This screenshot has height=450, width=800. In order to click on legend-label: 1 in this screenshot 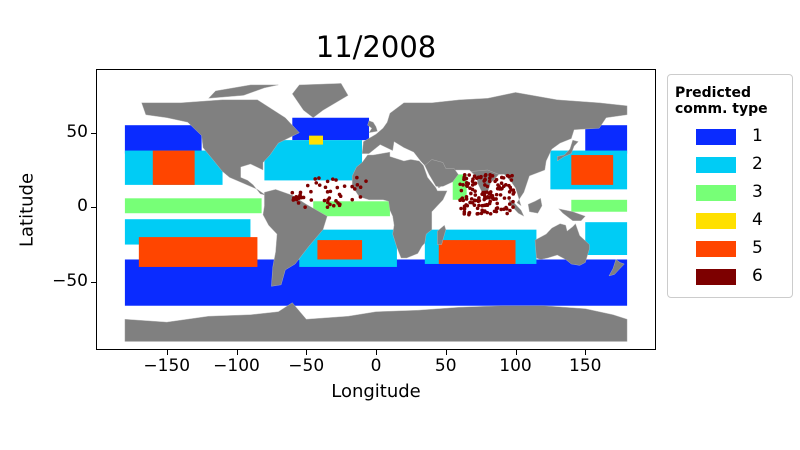, I will do `click(757, 136)`.